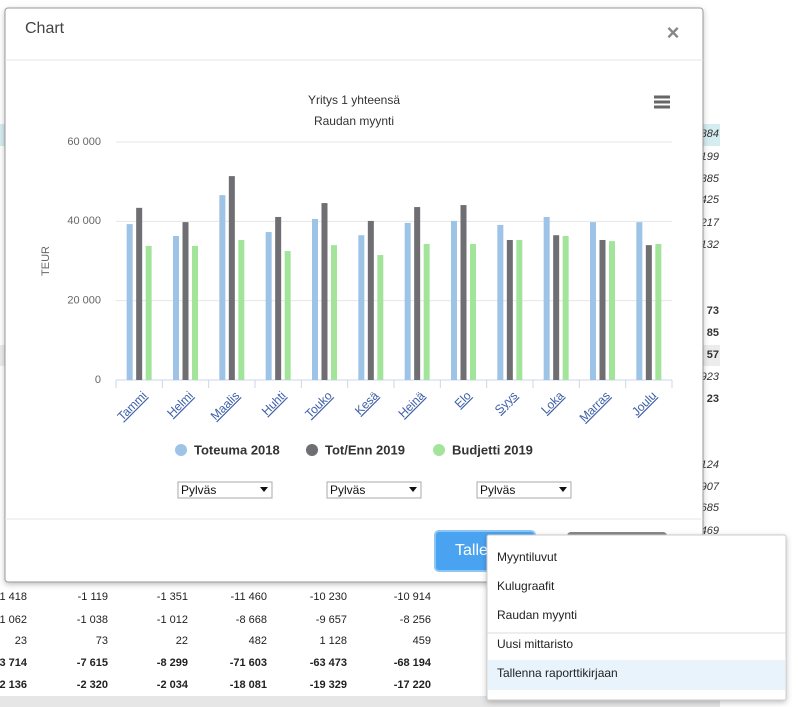 This screenshot has width=798, height=707. Describe the element at coordinates (535, 644) in the screenshot. I see `menu-item: Uusi mittaristo` at that location.